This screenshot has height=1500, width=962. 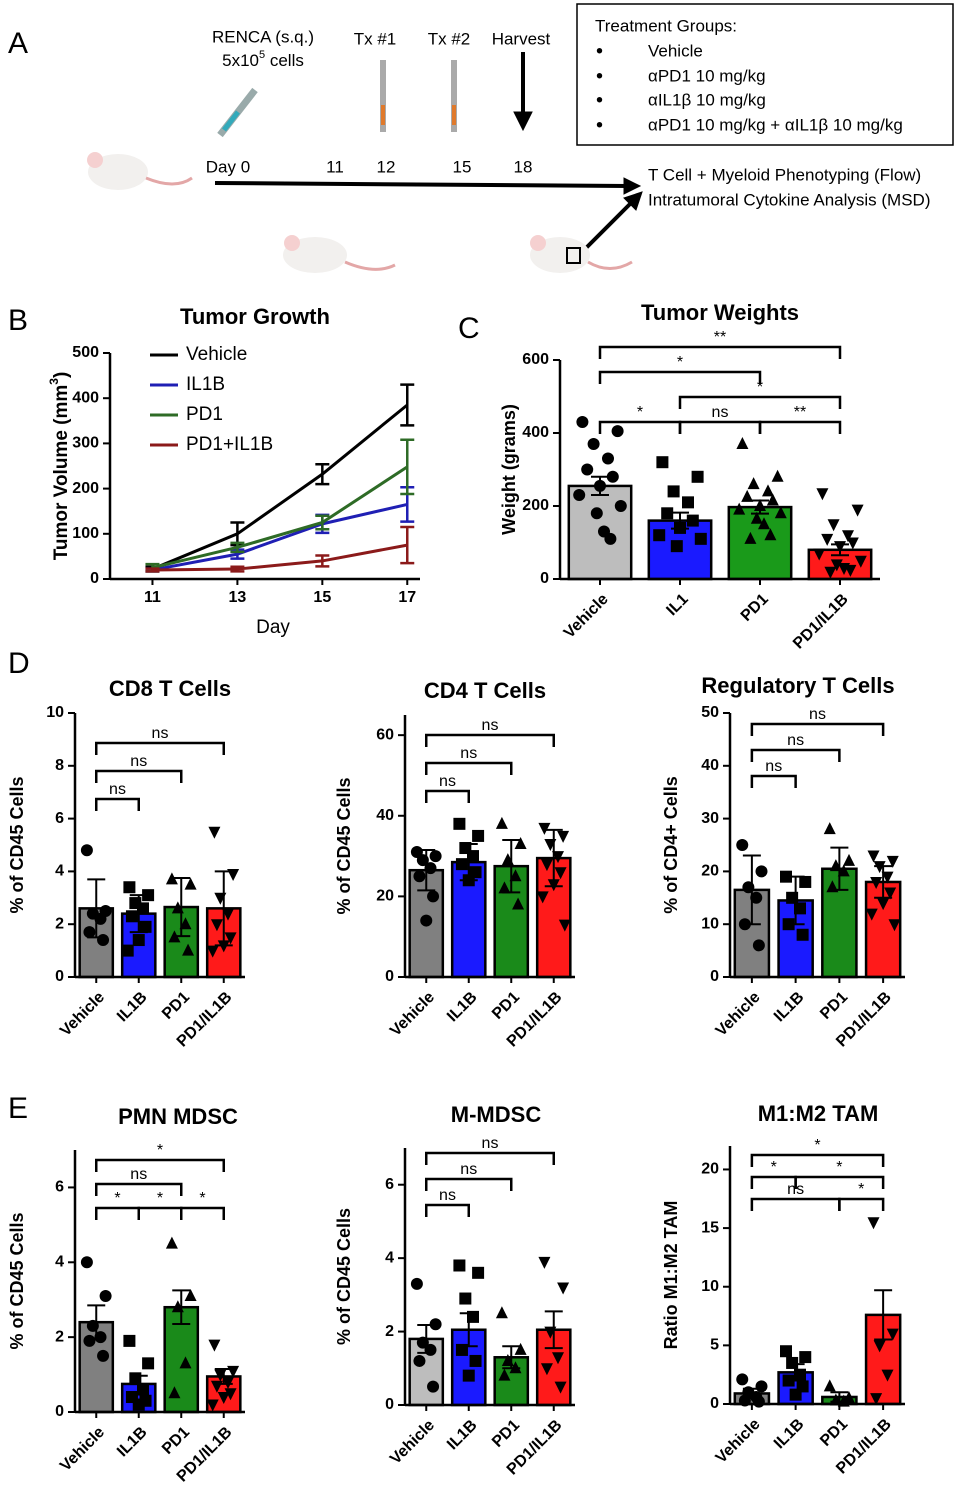 I want to click on y-axis-label: % of CD4+ Cells, so click(x=671, y=845).